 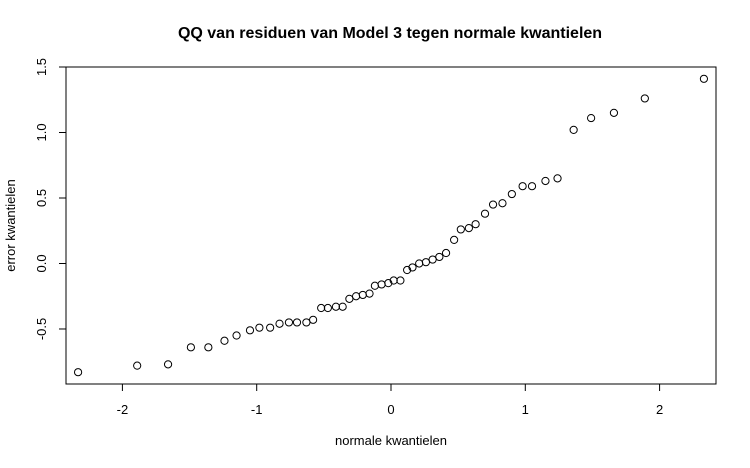 I want to click on y-tick-label: 1.5, so click(x=41, y=67).